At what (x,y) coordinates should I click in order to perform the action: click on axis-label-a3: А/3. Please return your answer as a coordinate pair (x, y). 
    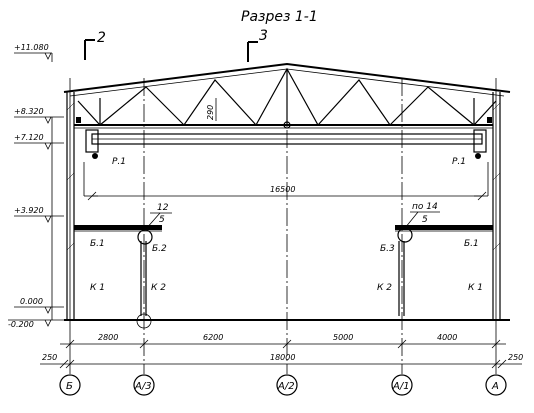
    Looking at the image, I should click on (143, 386).